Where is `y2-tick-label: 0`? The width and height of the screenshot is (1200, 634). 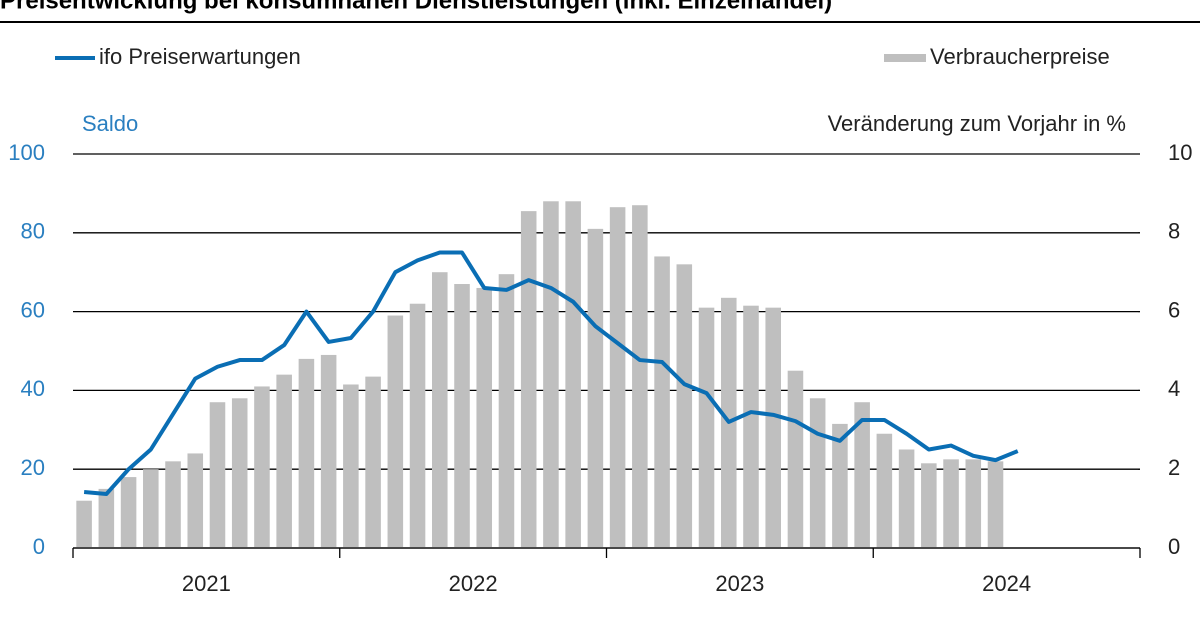
y2-tick-label: 0 is located at coordinates (1174, 546).